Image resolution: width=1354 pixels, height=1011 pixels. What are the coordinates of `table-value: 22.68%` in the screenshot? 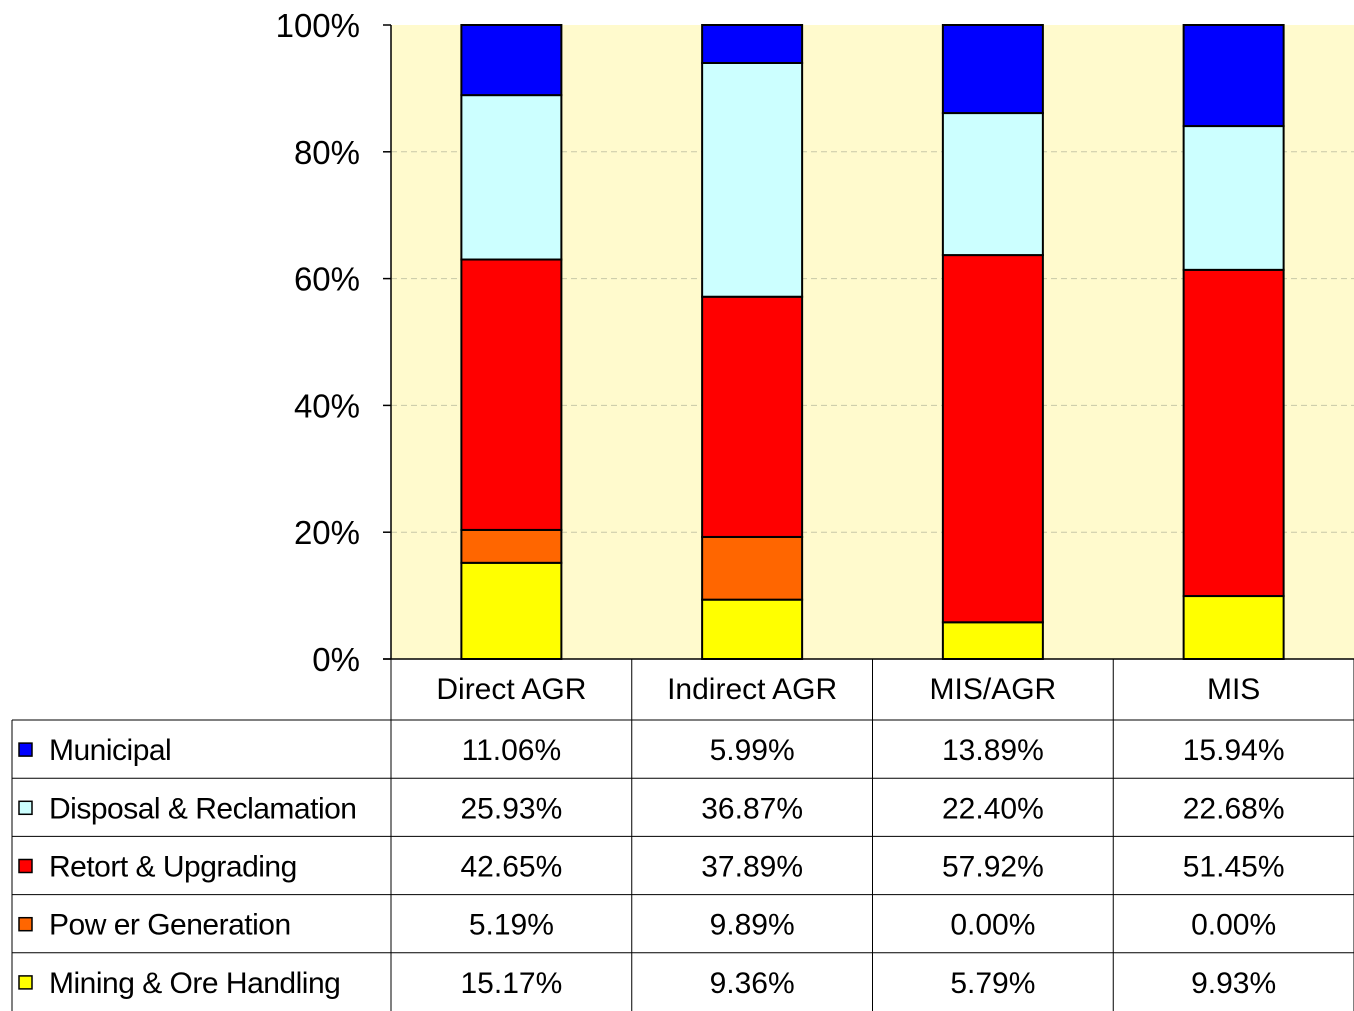 It's located at (1234, 808).